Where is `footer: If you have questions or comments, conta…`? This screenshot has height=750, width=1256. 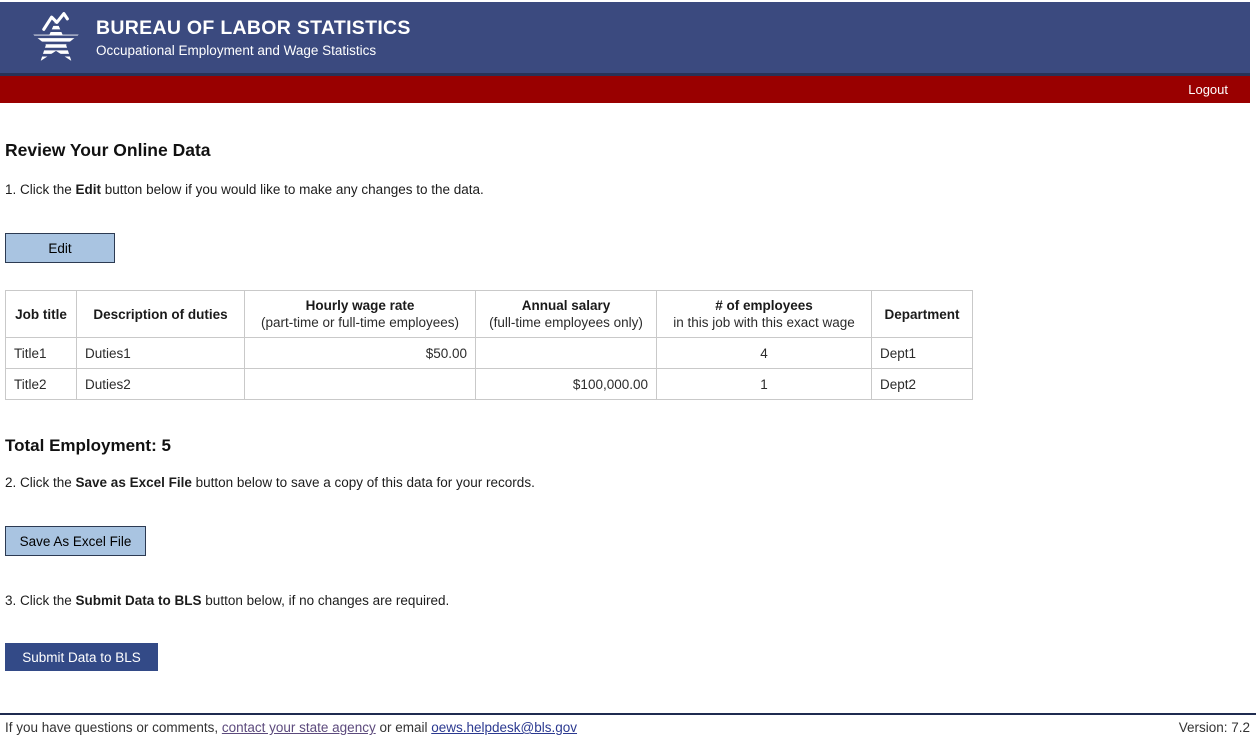 footer: If you have questions or comments, conta… is located at coordinates (628, 727).